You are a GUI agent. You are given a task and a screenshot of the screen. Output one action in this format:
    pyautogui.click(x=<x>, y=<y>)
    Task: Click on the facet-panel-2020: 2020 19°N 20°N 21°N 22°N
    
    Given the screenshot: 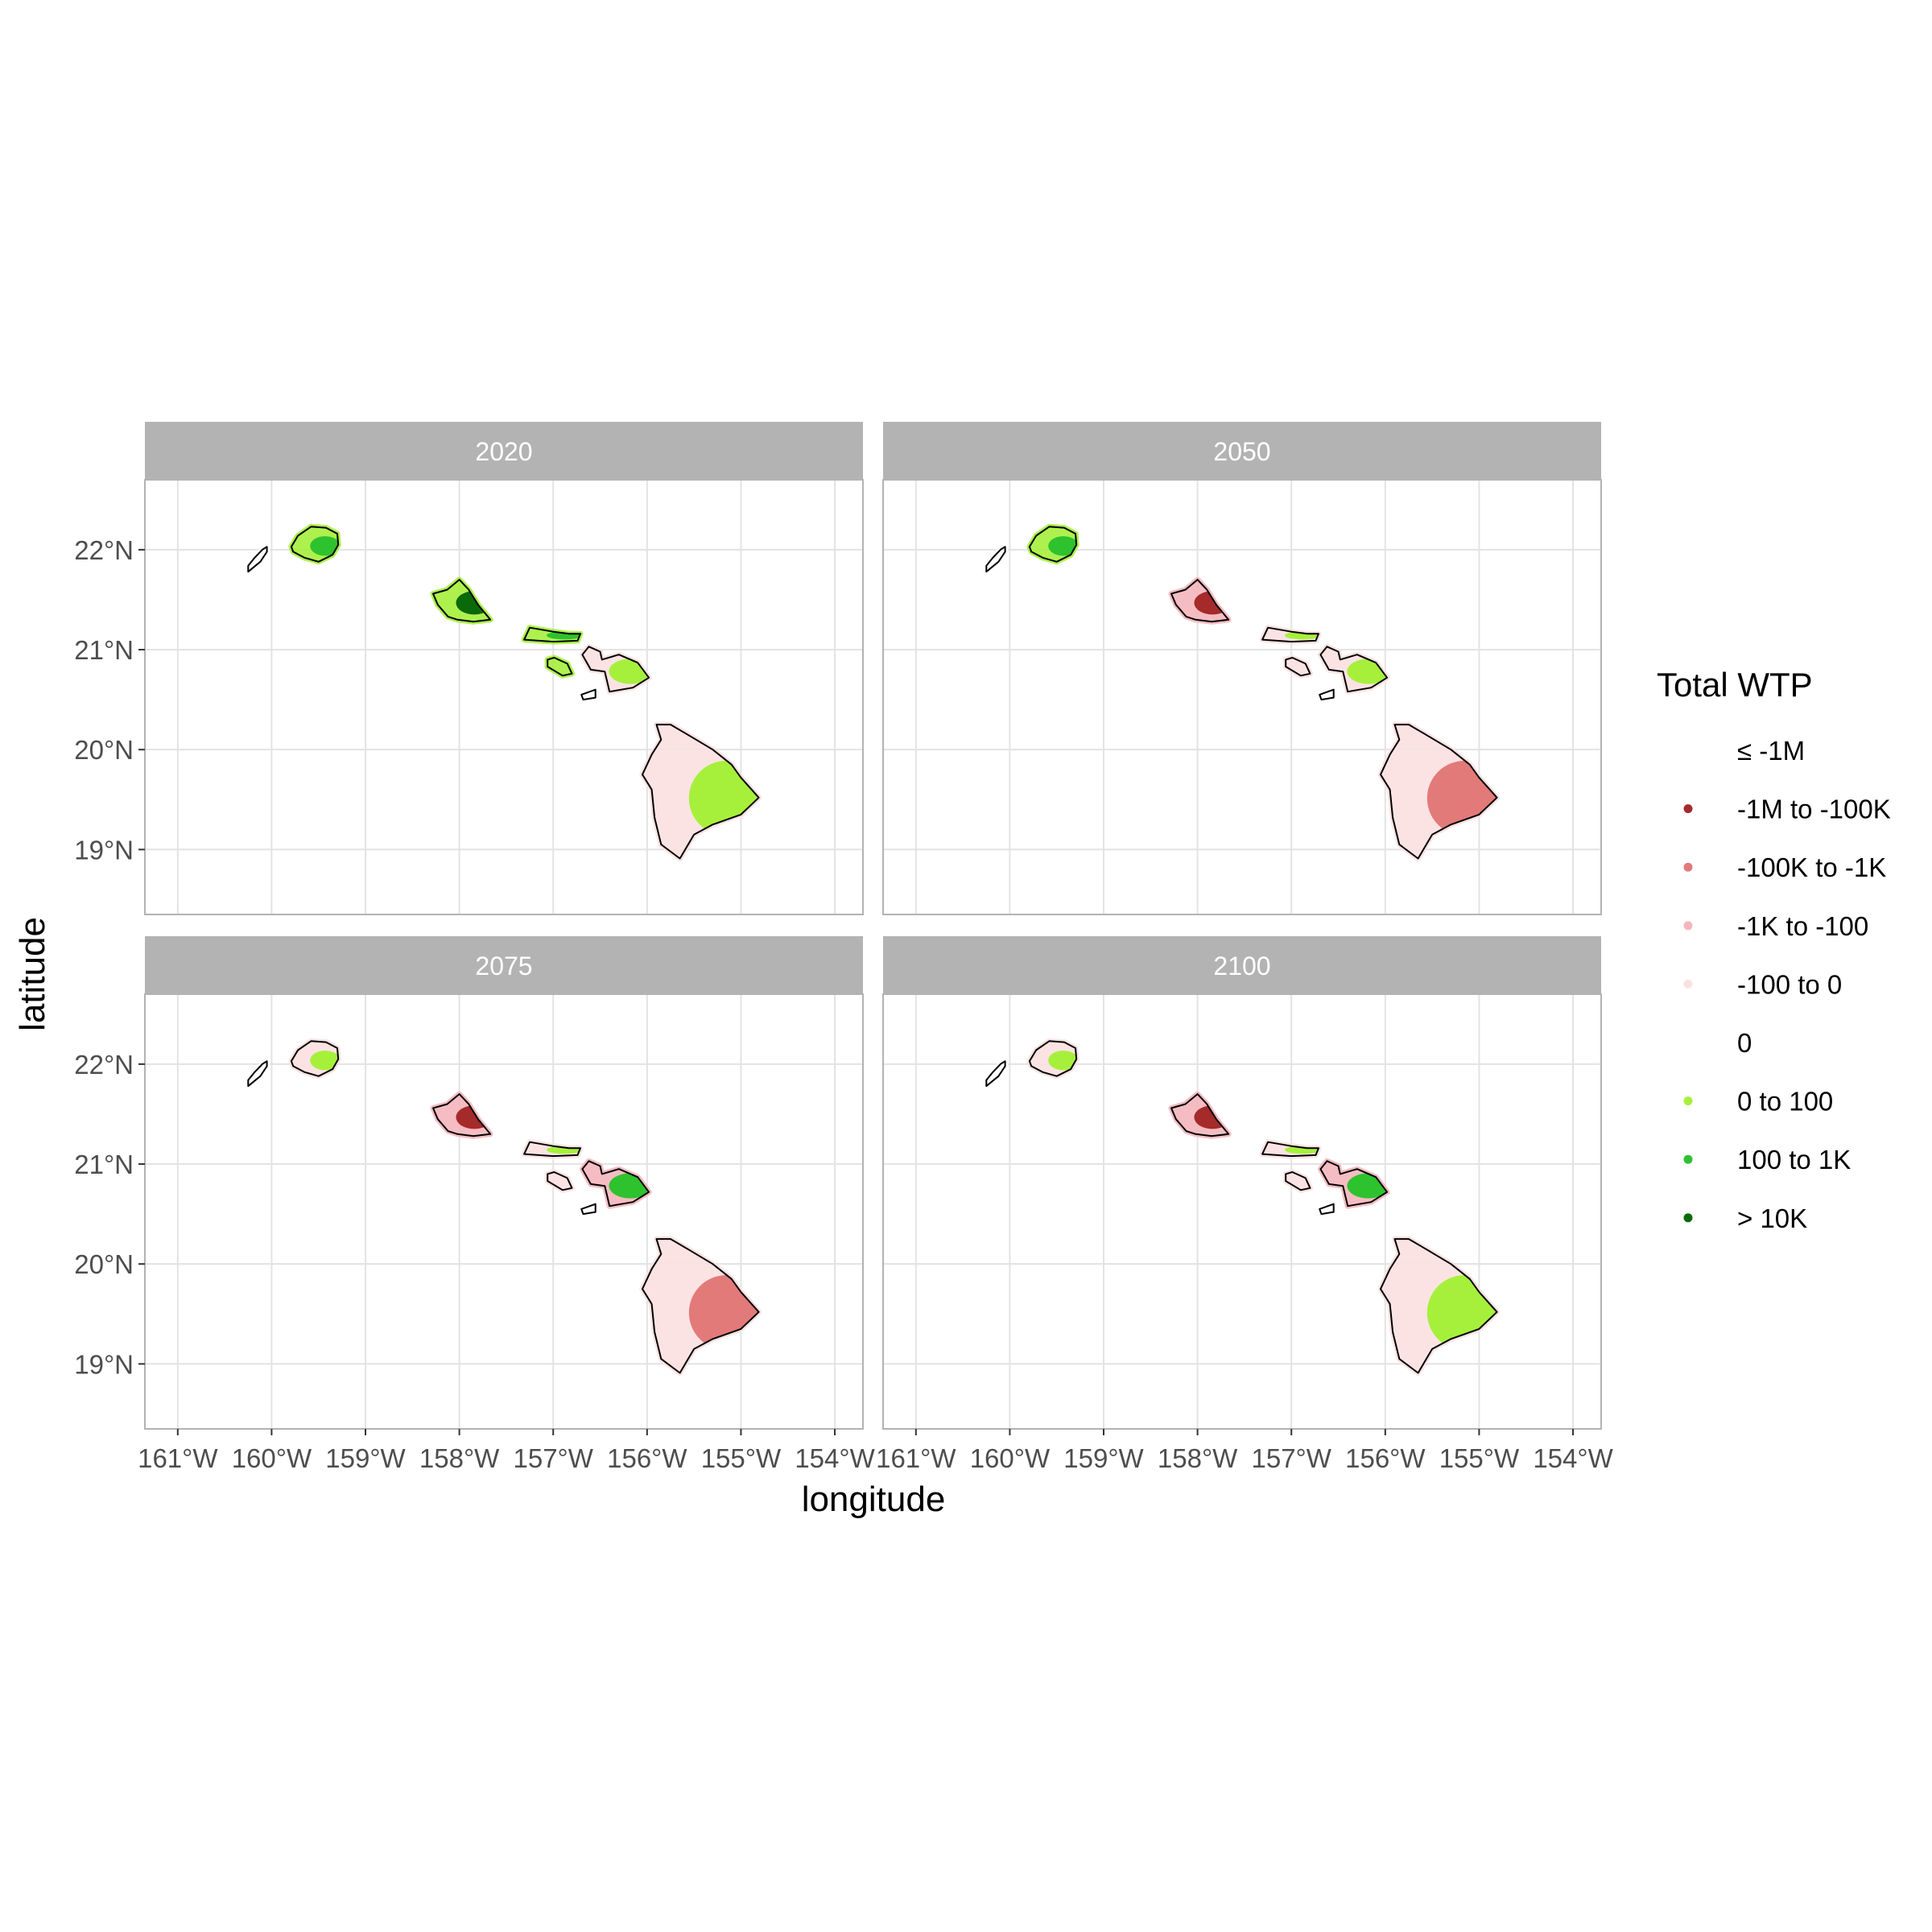 What is the action you would take?
    pyautogui.click(x=469, y=668)
    